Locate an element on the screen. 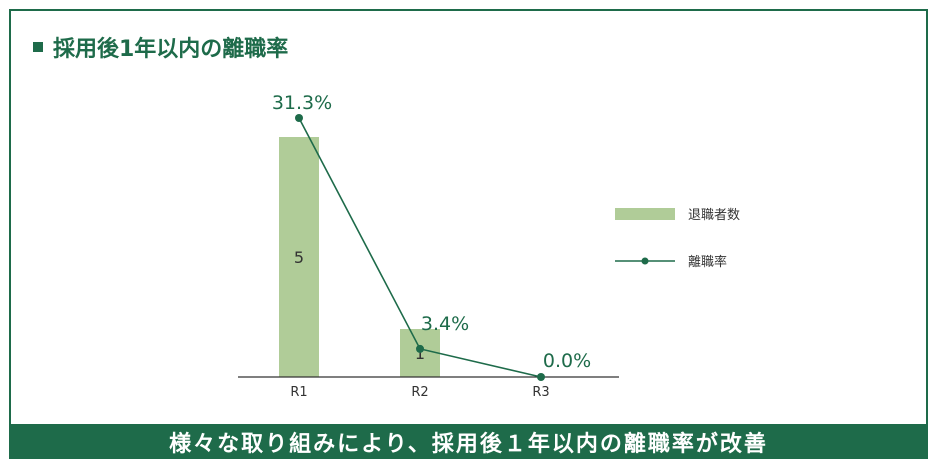  legend-line-marker is located at coordinates (645, 261).